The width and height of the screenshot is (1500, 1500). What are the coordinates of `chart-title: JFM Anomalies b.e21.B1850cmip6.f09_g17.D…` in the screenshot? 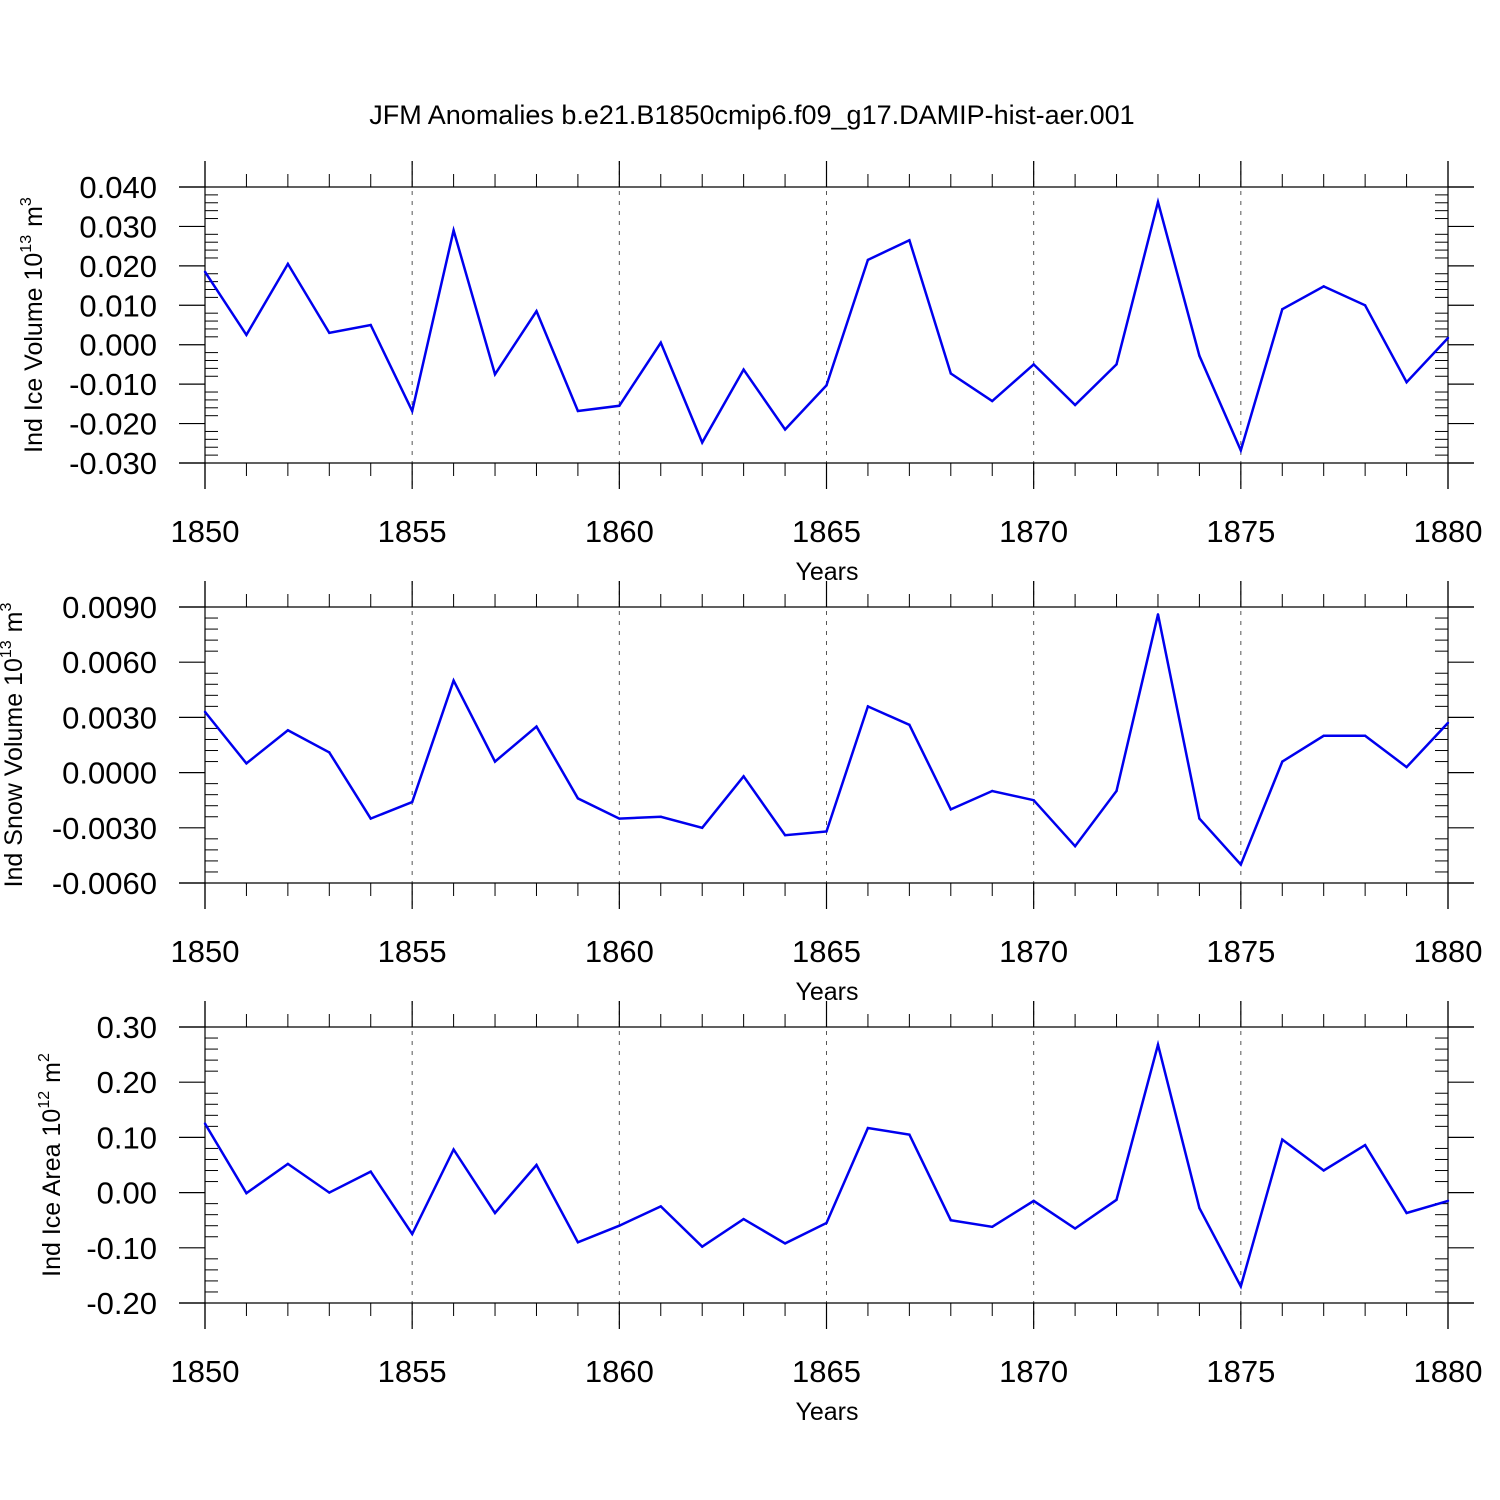 It's located at (751, 115).